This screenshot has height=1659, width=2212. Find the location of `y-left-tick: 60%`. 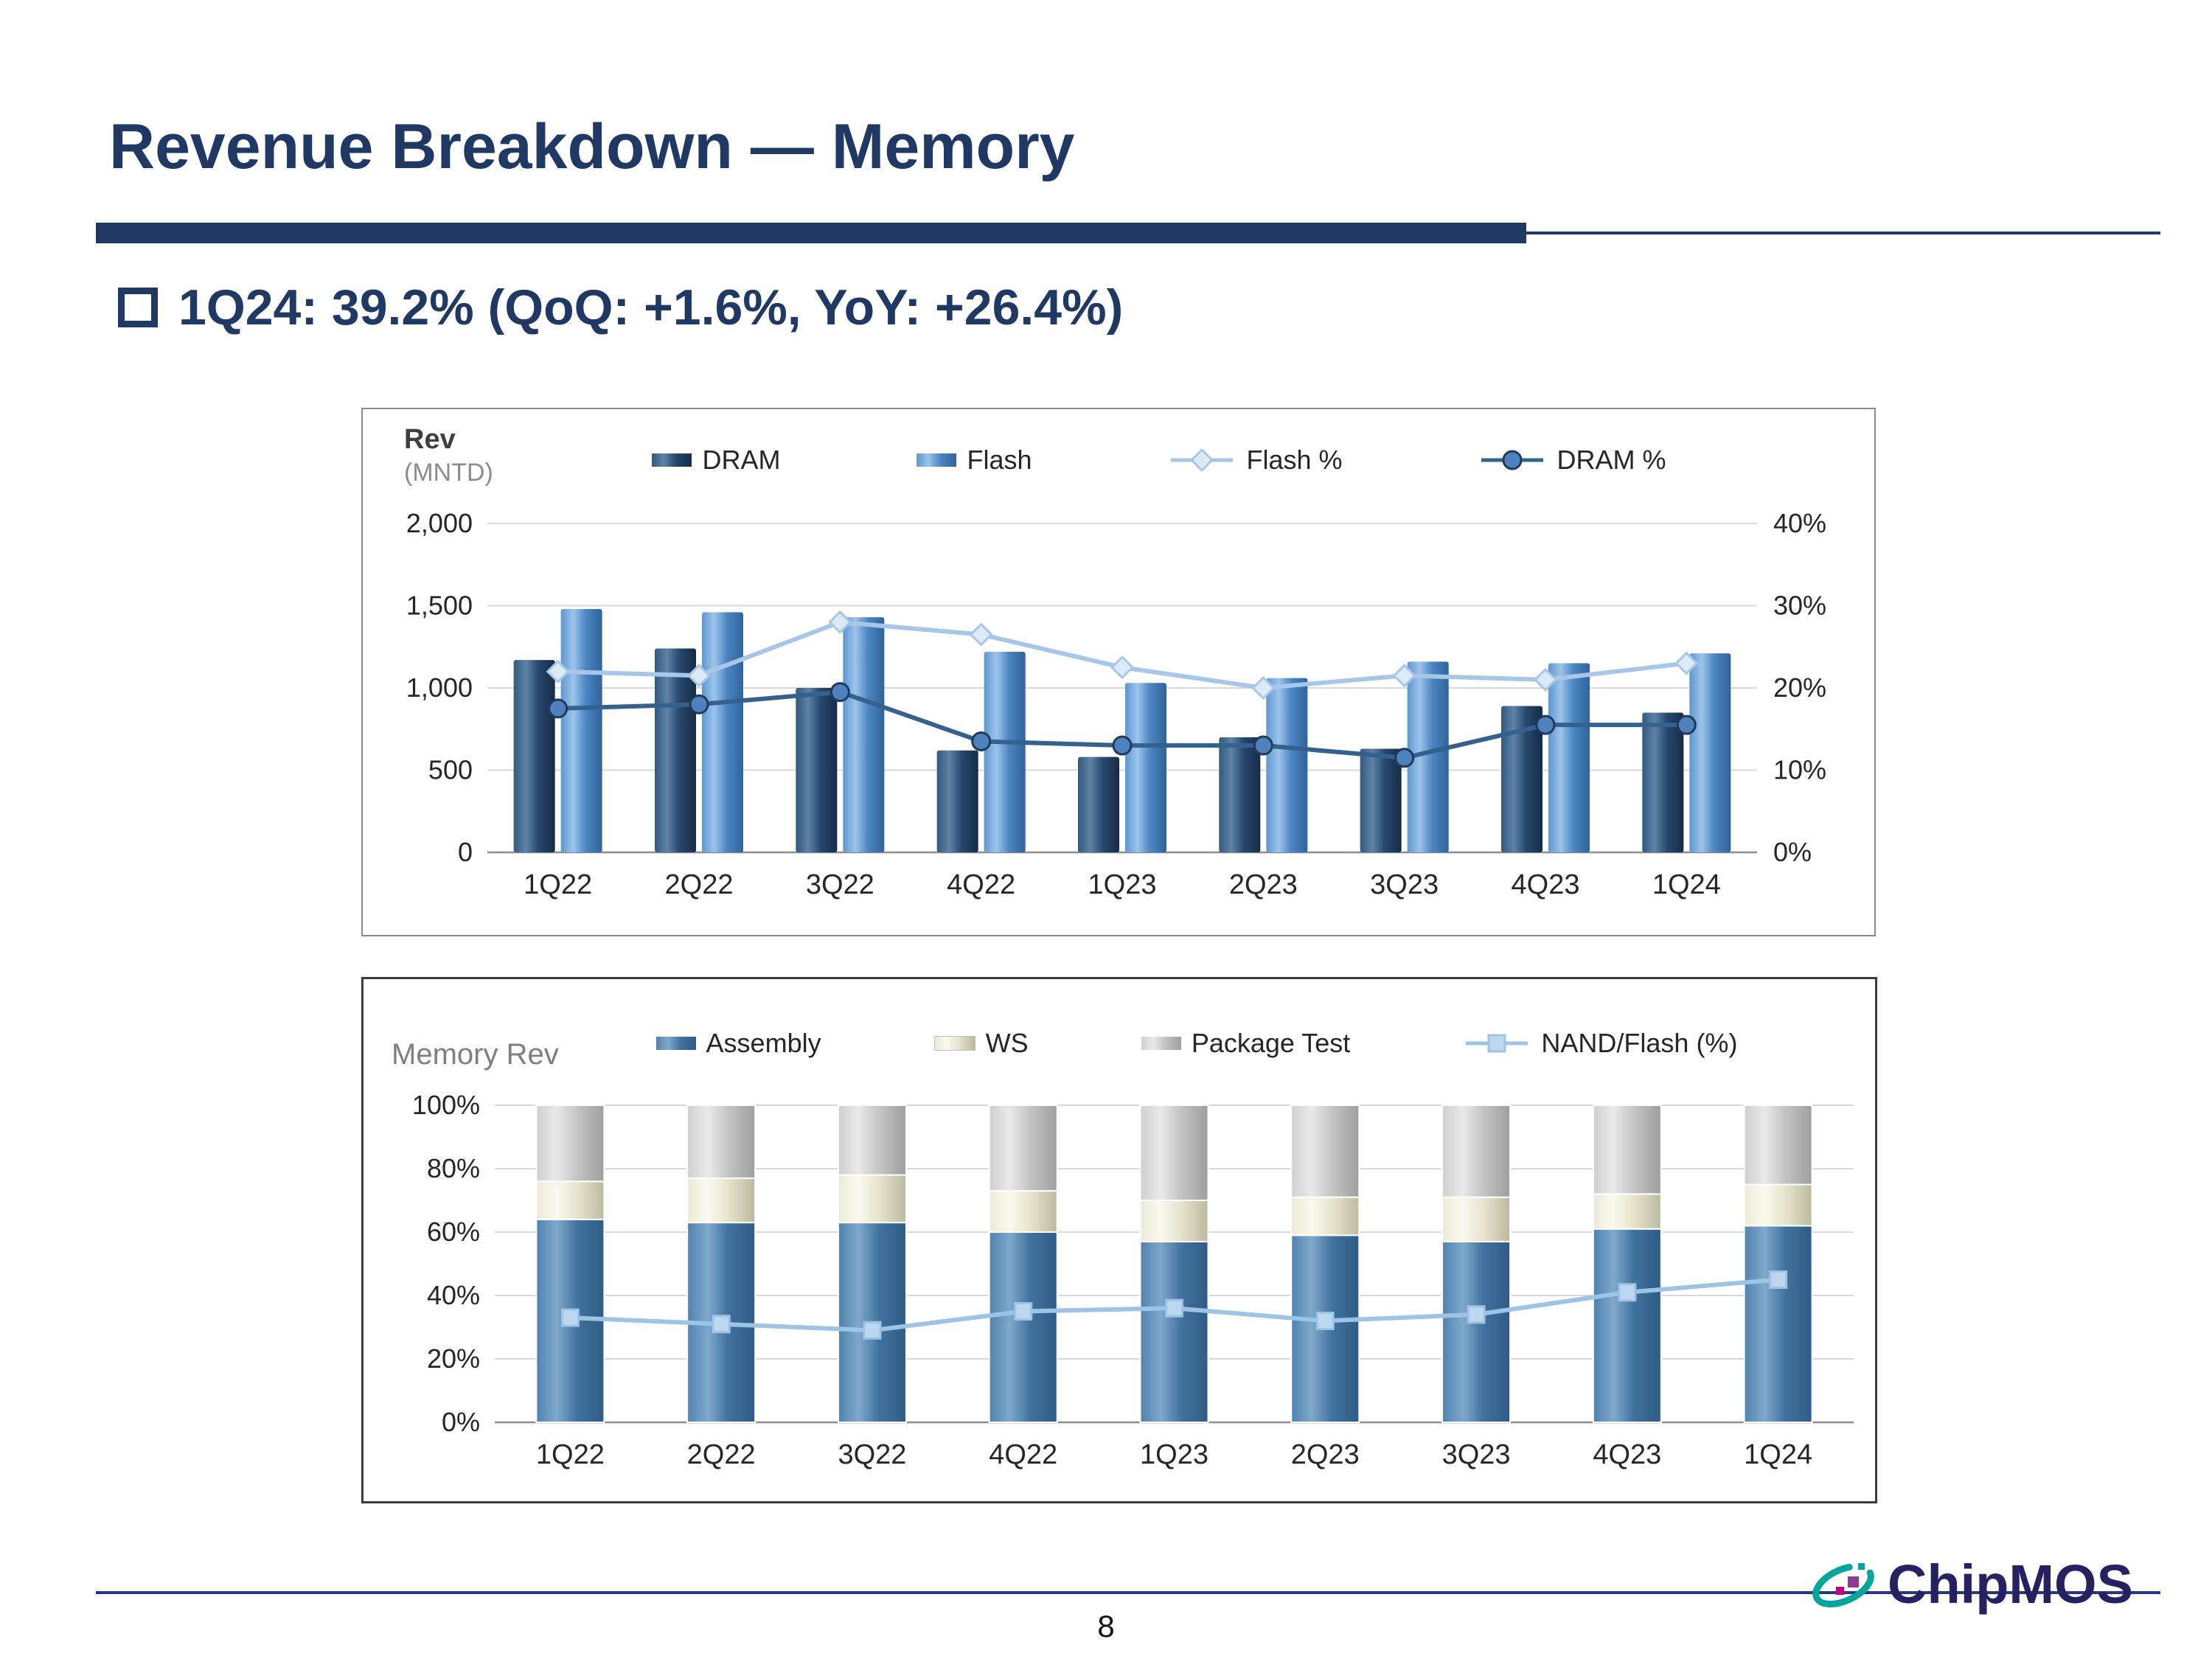

y-left-tick: 60% is located at coordinates (453, 1232).